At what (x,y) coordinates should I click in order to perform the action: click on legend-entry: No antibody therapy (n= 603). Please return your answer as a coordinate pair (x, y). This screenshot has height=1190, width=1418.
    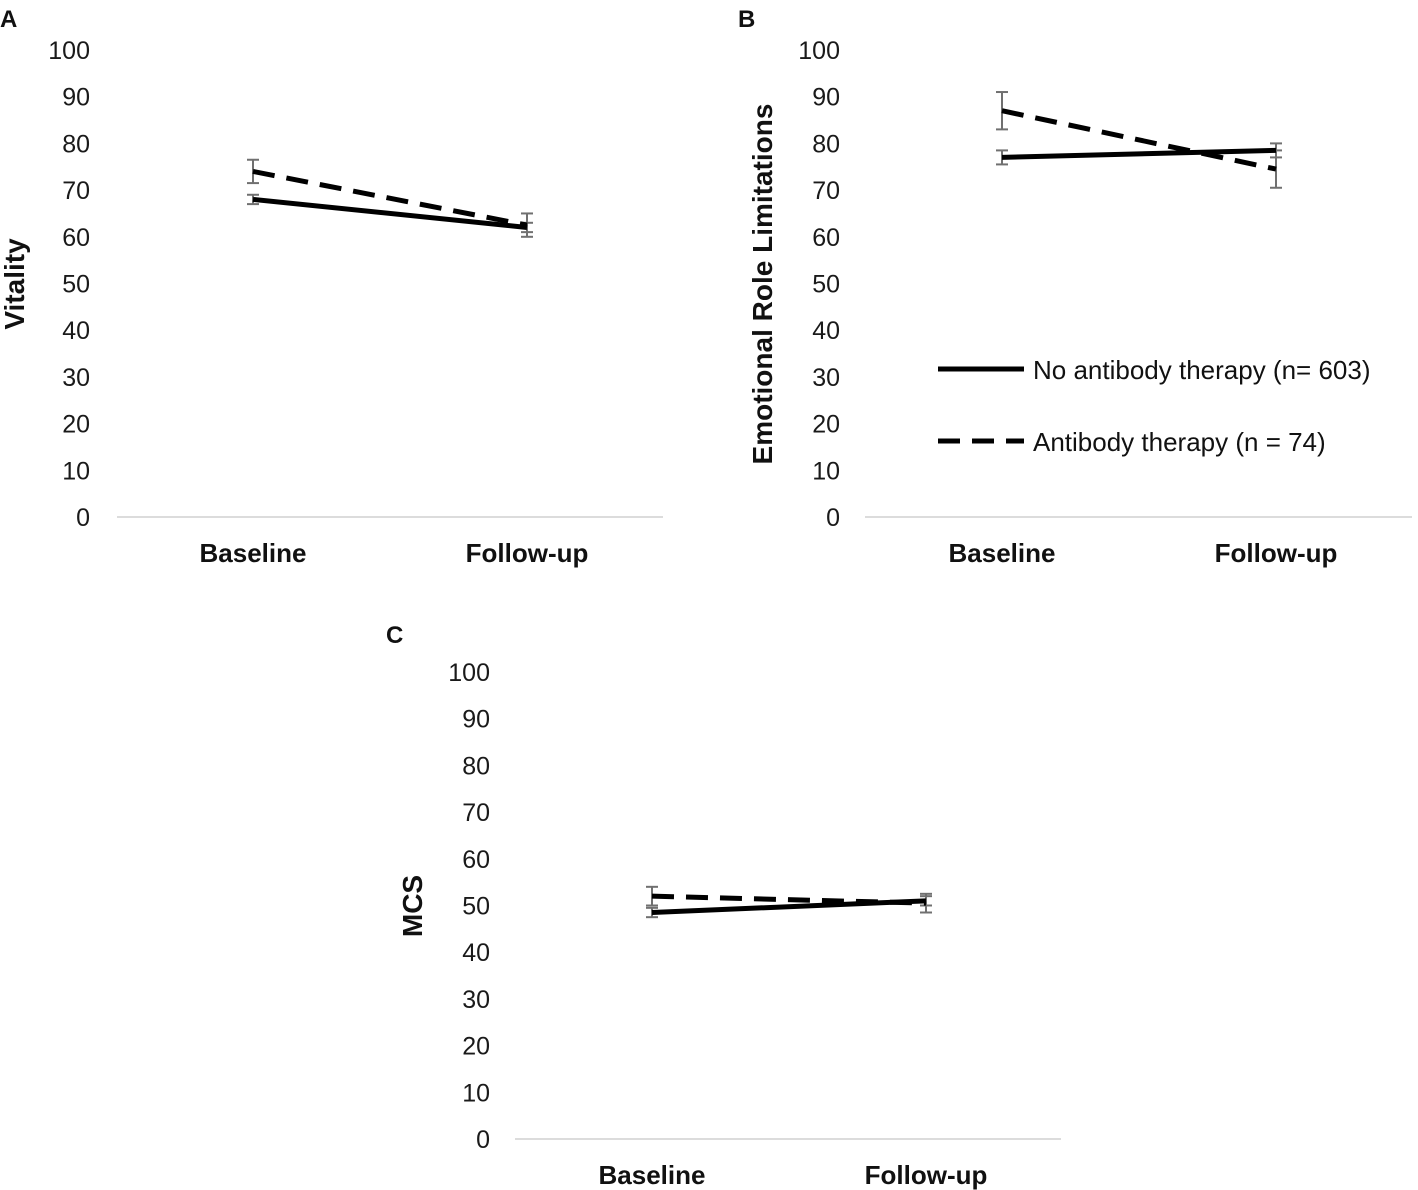
    Looking at the image, I should click on (1202, 370).